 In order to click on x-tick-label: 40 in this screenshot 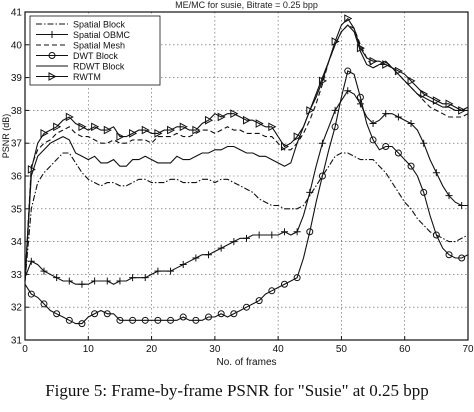, I will do `click(279, 349)`.